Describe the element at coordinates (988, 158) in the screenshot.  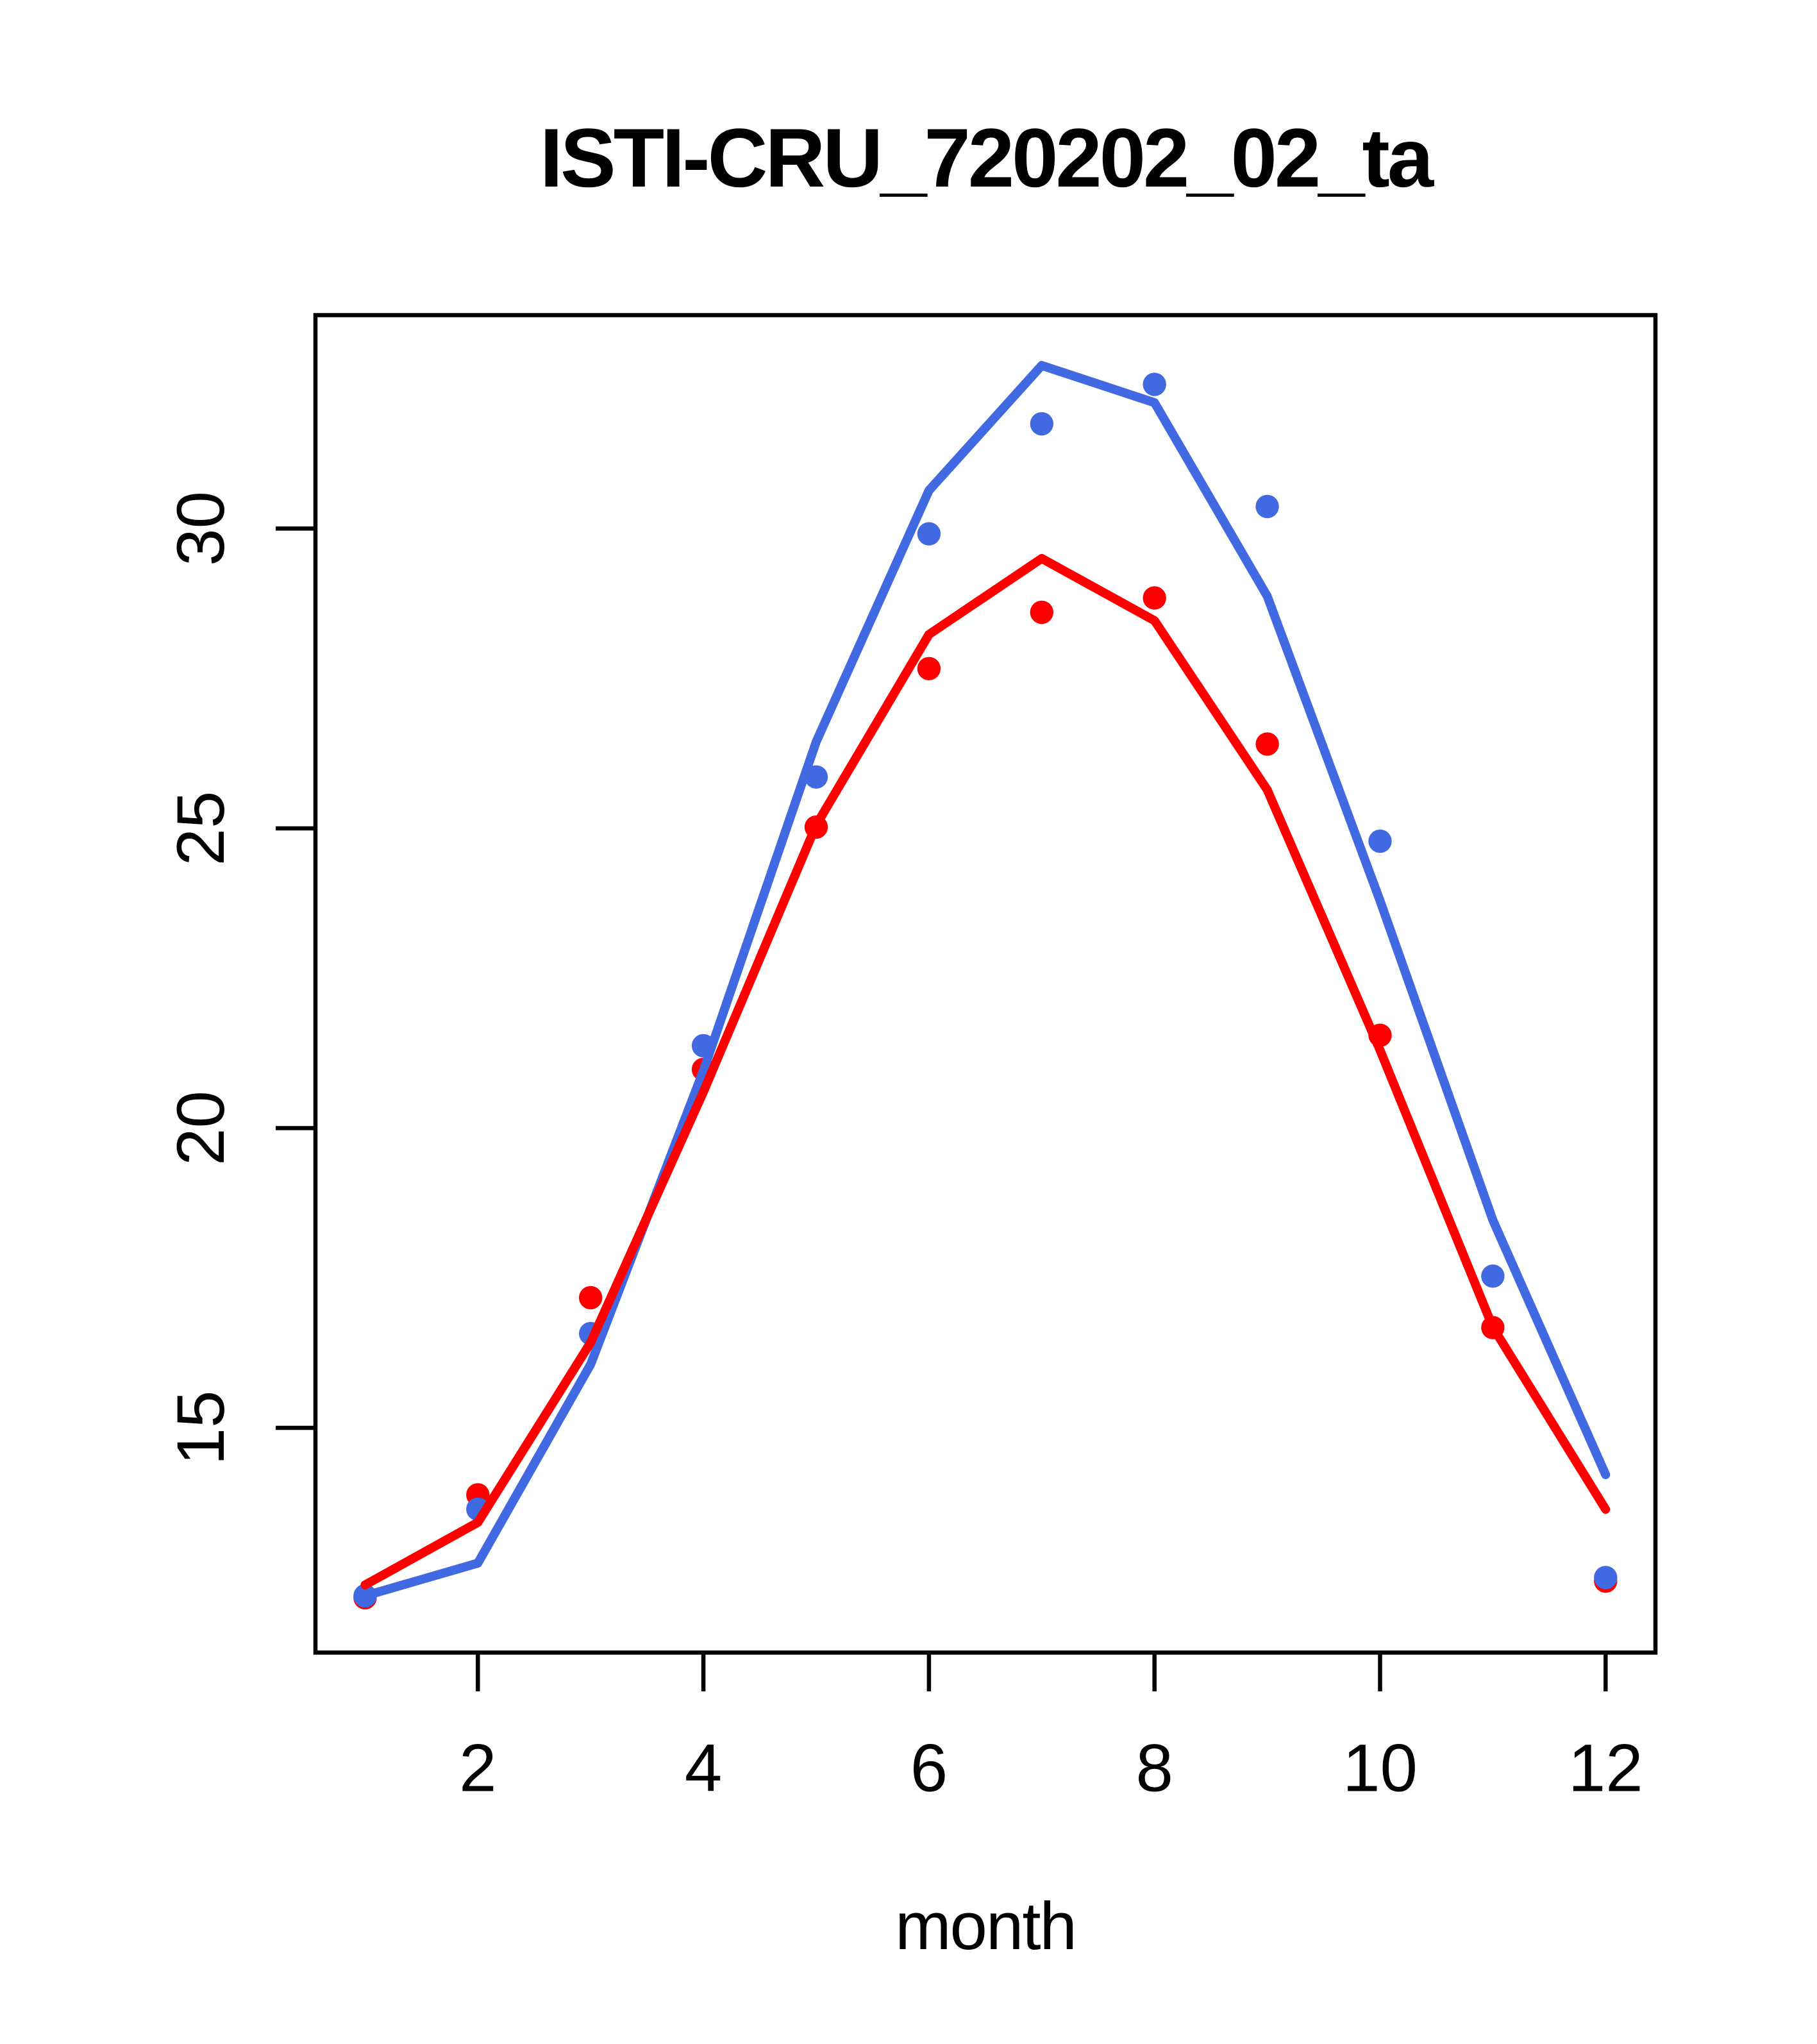
I see `svg-text: ISTI-CRU_720202_02_ta` at that location.